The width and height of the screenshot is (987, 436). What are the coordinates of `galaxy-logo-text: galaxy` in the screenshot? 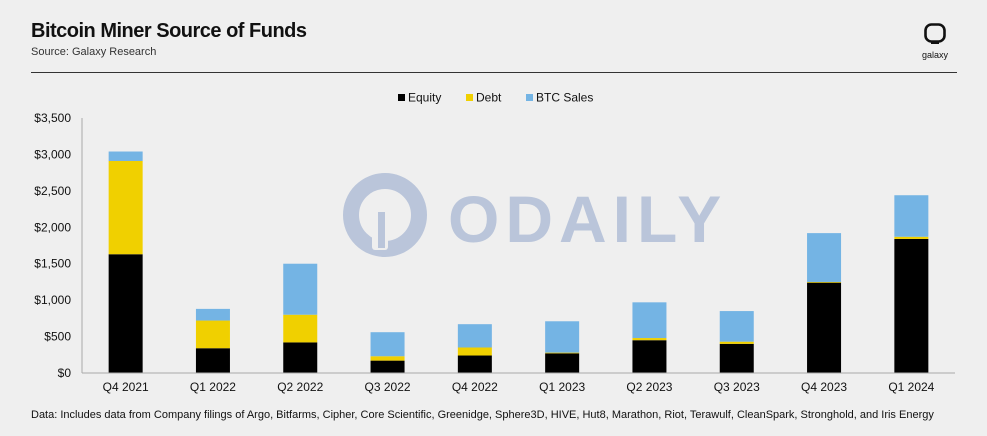 It's located at (934, 55).